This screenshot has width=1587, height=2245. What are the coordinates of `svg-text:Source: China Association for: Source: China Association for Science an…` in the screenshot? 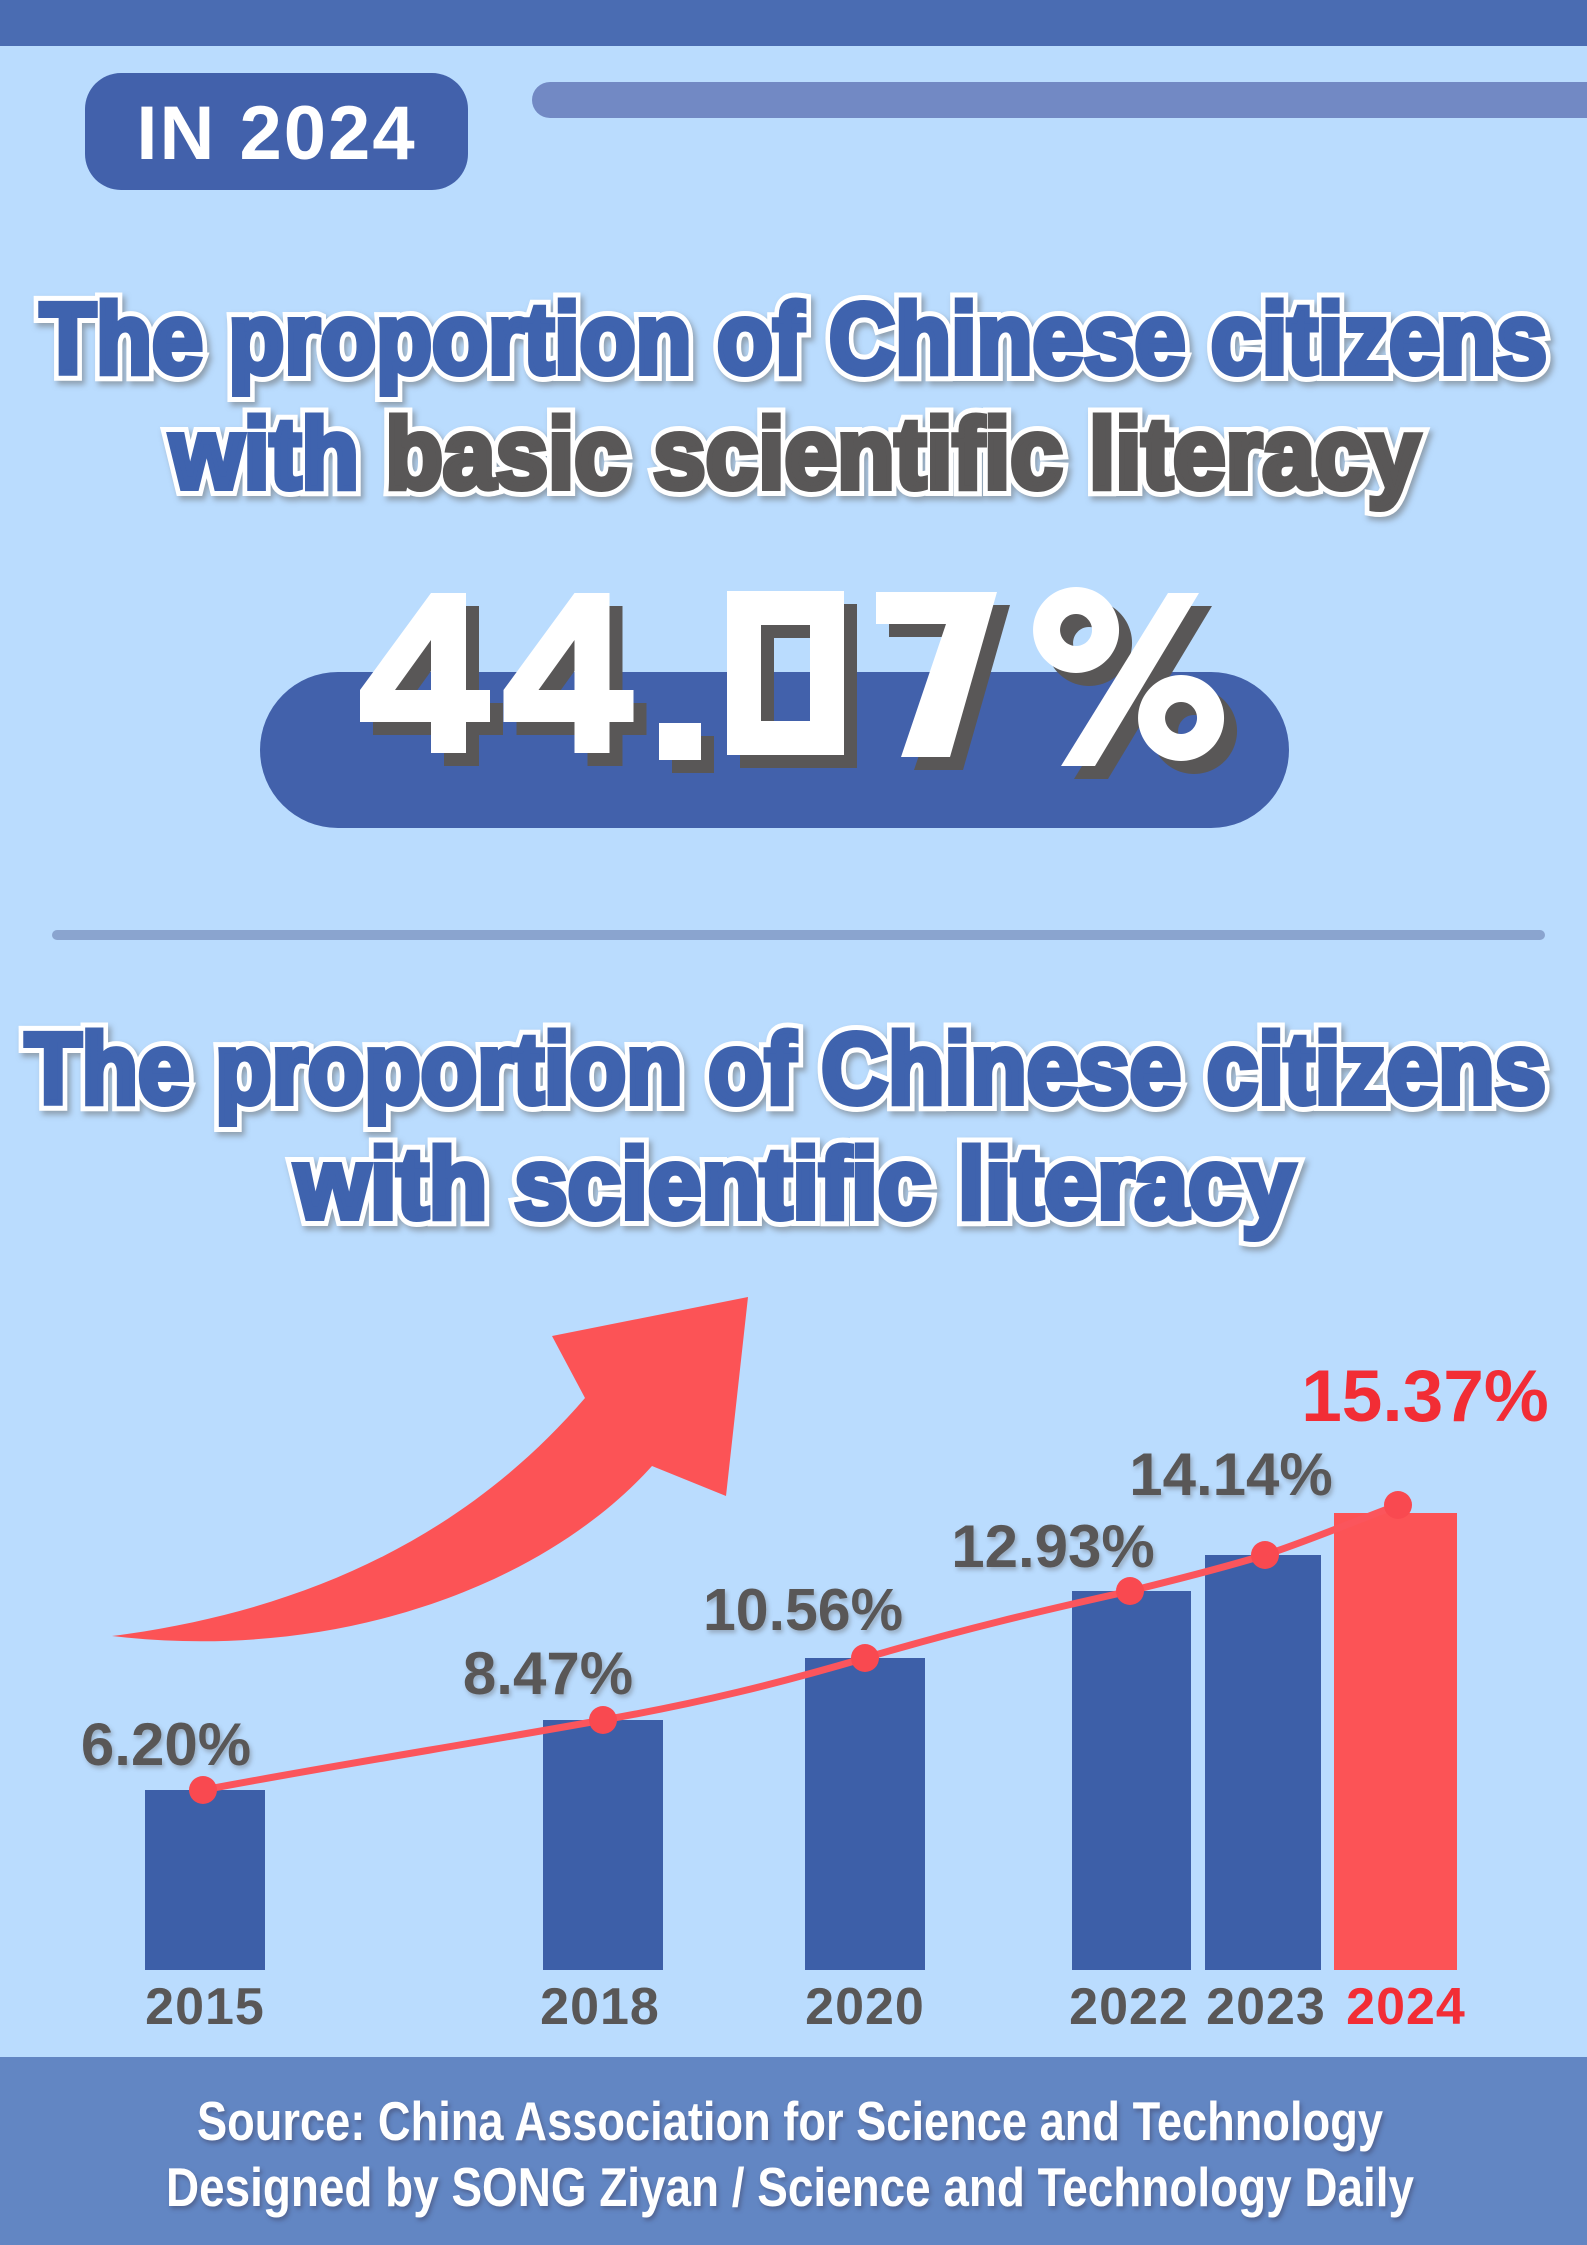 It's located at (790, 2121).